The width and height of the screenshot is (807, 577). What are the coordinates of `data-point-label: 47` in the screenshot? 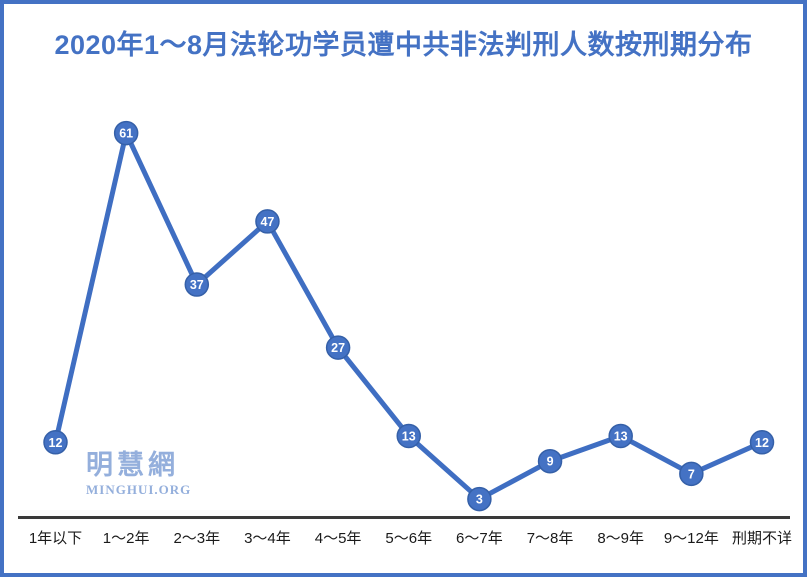 It's located at (267, 222).